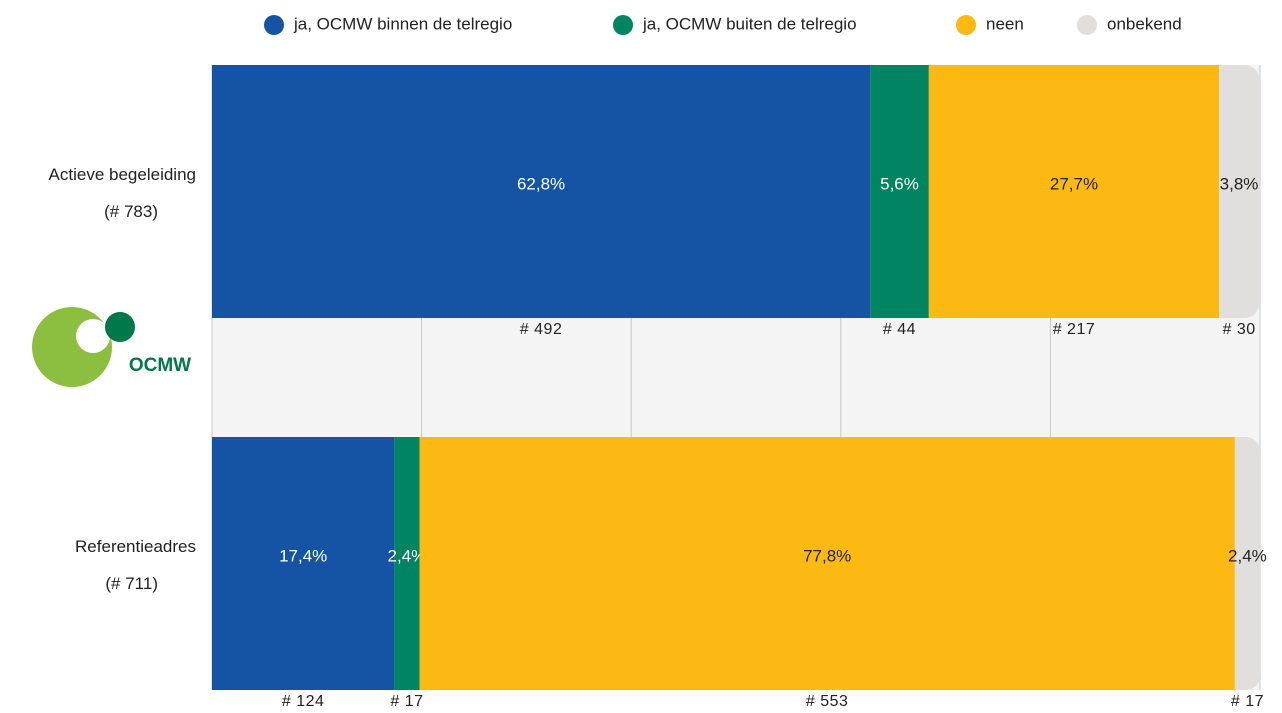 The image size is (1282, 713). Describe the element at coordinates (303, 701) in the screenshot. I see `count-label: # 124` at that location.